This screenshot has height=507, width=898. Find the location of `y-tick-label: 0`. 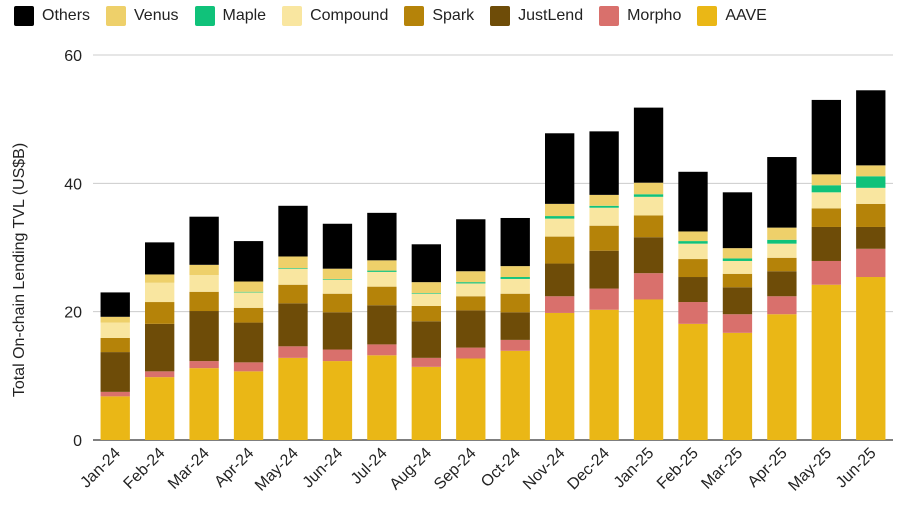

y-tick-label: 0 is located at coordinates (77, 441).